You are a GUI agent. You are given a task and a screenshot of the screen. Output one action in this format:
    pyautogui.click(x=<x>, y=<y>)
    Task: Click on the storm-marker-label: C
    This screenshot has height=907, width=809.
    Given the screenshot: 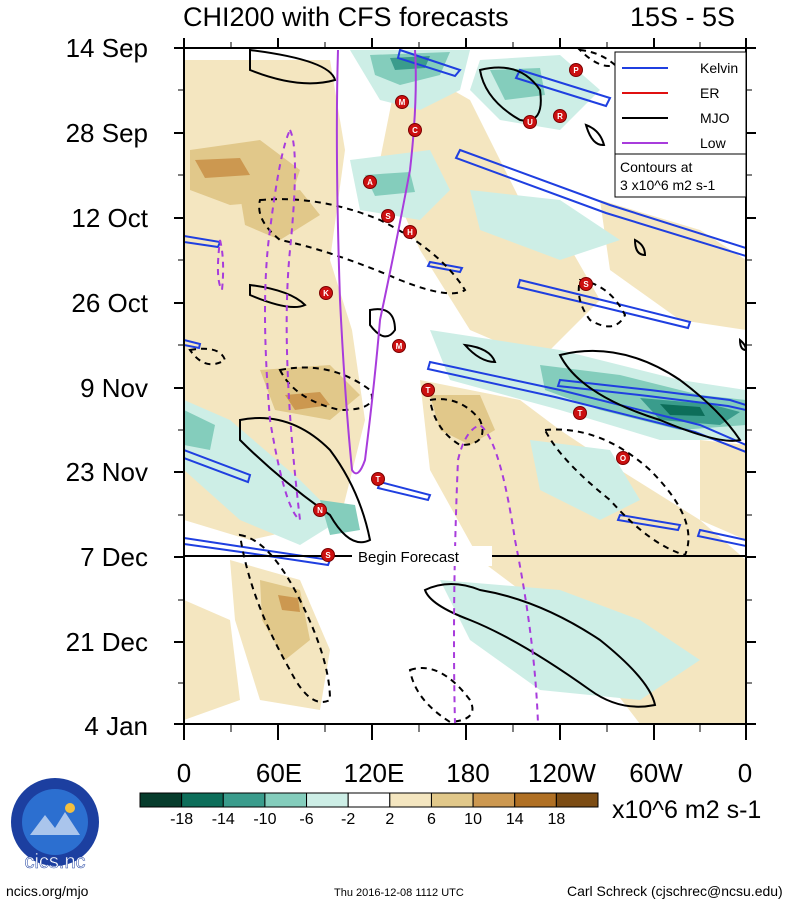 What is the action you would take?
    pyautogui.click(x=415, y=130)
    